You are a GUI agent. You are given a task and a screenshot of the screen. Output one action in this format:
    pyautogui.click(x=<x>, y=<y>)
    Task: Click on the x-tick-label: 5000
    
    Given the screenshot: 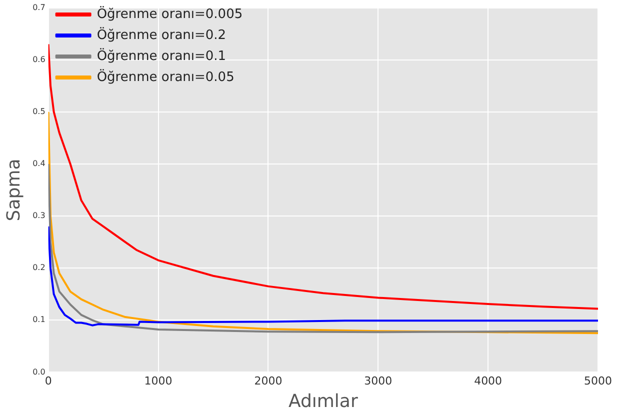 What is the action you would take?
    pyautogui.click(x=598, y=381)
    